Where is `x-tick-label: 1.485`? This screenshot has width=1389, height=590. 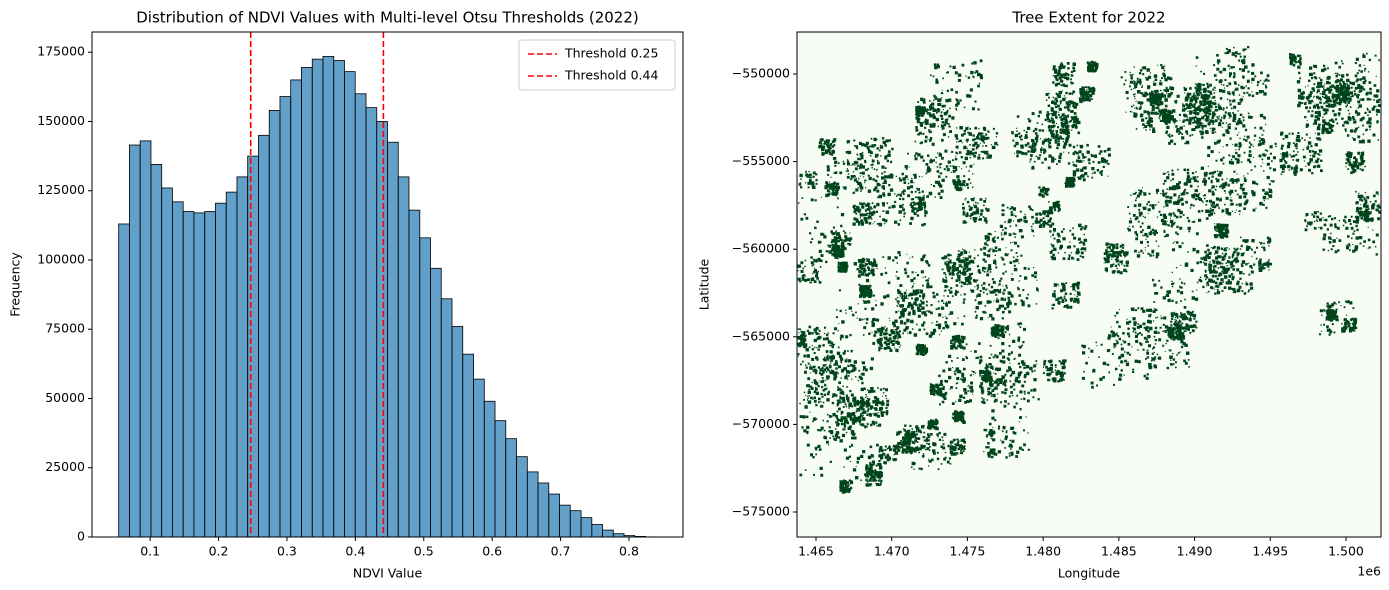
x-tick-label: 1.485 is located at coordinates (1119, 551).